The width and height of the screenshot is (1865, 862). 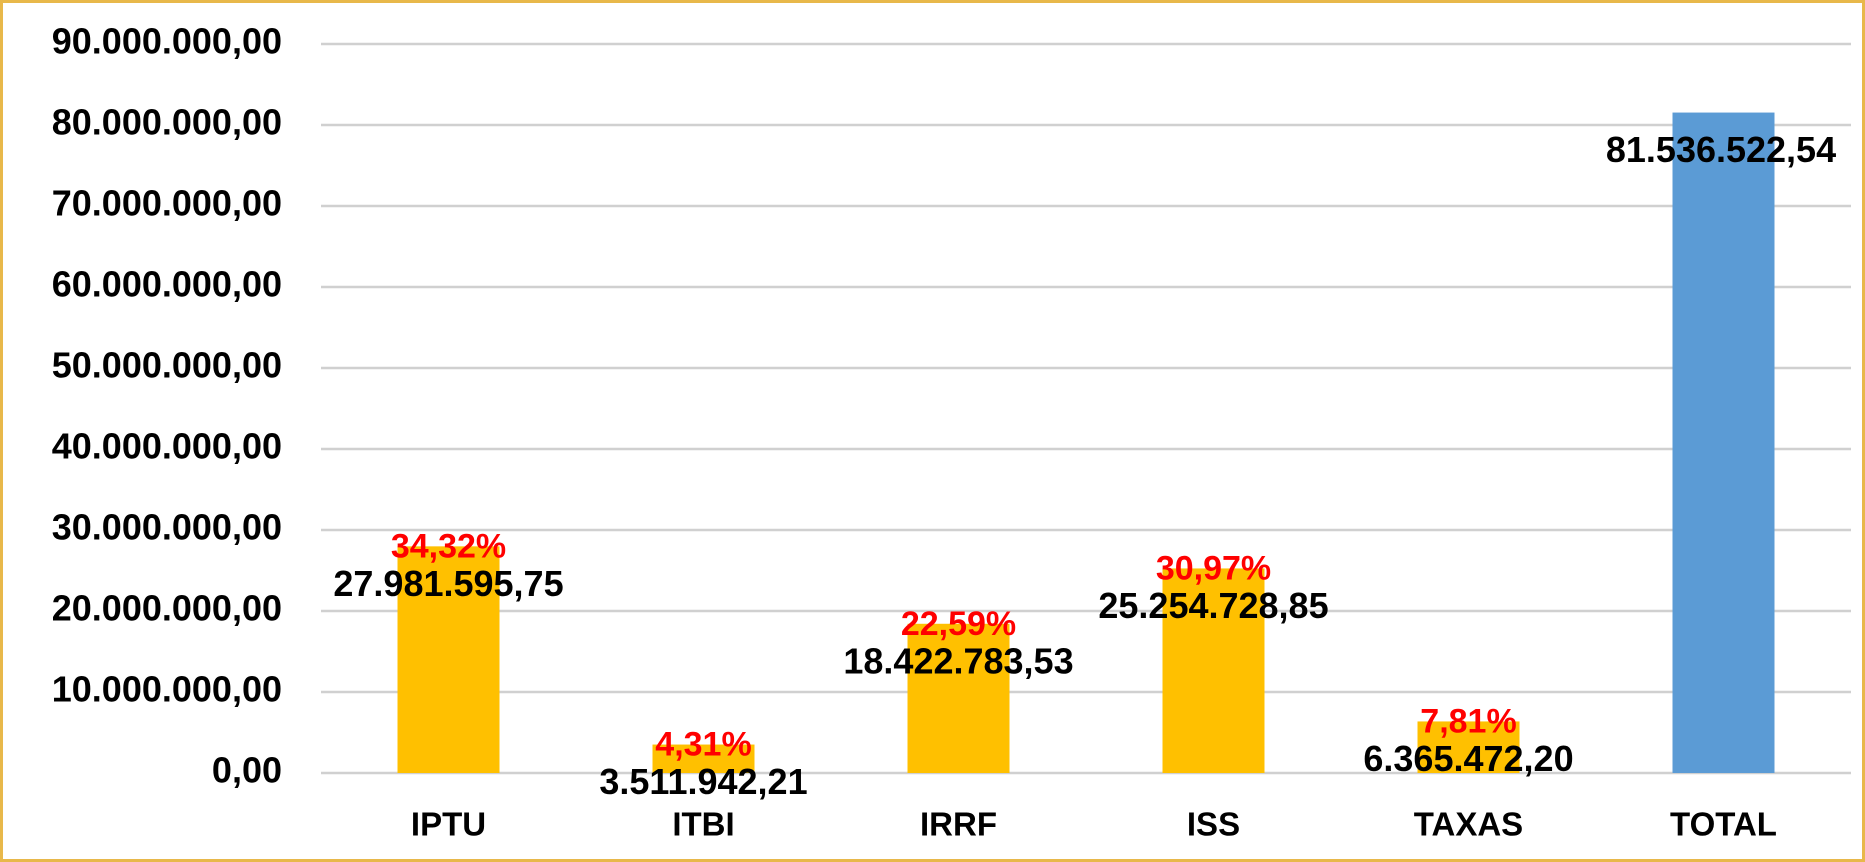 What do you see at coordinates (167, 41) in the screenshot?
I see `y-tick-label: 90.000.000,00` at bounding box center [167, 41].